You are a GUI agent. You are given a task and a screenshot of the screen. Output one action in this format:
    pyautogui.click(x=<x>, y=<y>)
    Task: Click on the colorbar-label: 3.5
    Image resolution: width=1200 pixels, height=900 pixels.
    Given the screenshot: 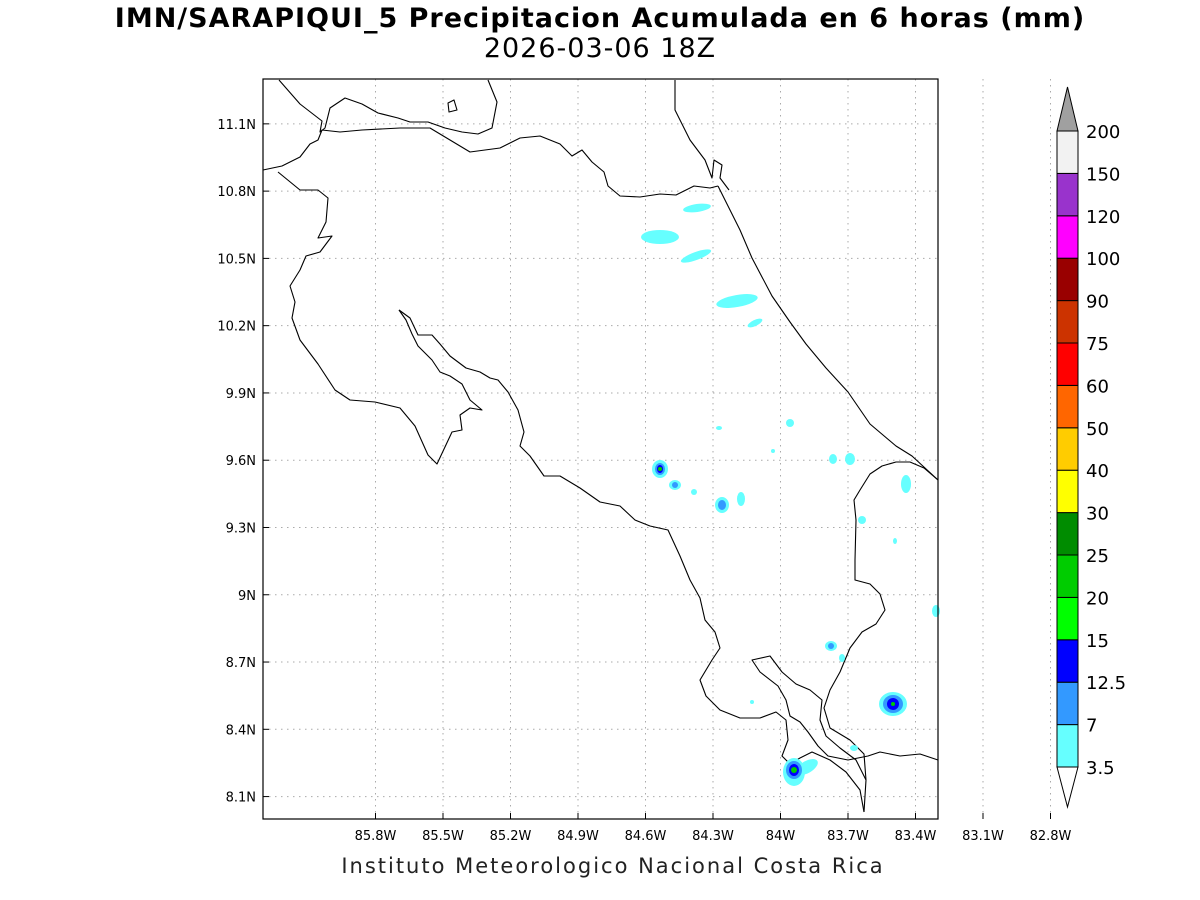 What is the action you would take?
    pyautogui.click(x=1100, y=768)
    